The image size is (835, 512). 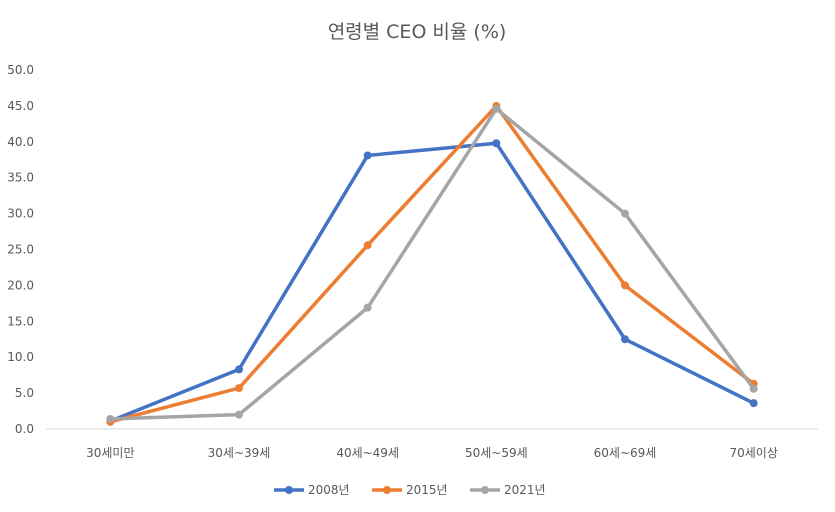 What do you see at coordinates (20, 285) in the screenshot?
I see `y-tick-label: 20.0` at bounding box center [20, 285].